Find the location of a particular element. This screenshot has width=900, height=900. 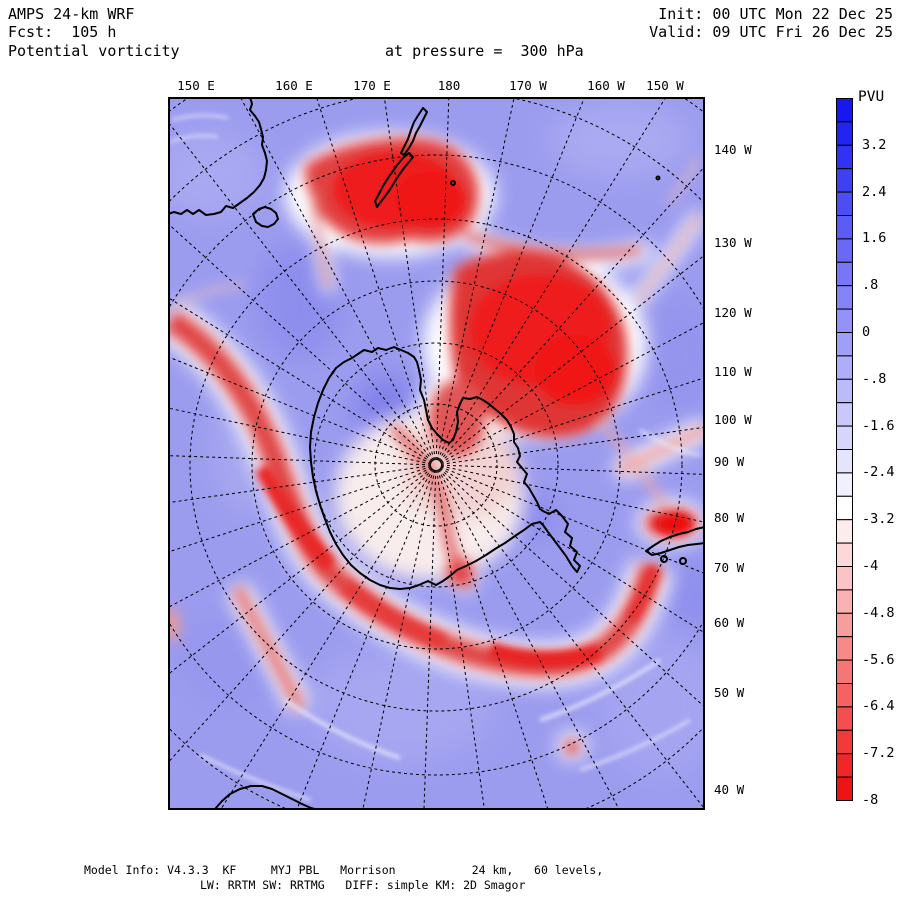

longitude-label-top: 160 W is located at coordinates (606, 85).